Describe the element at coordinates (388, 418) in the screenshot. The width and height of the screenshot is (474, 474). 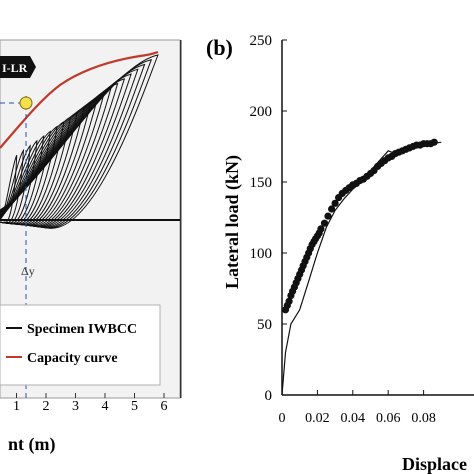
I see `panel-b-x-tick-label: 0.06` at that location.